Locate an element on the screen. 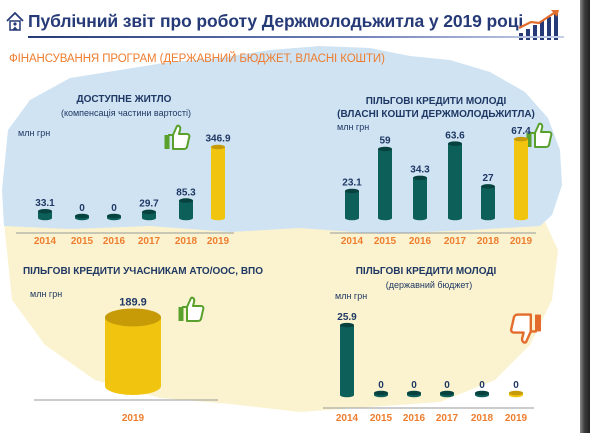 The height and width of the screenshot is (433, 590). panel-youth-state-title: ПІЛЬГОВІ КРЕДИТИ МОЛОДІ is located at coordinates (426, 271).